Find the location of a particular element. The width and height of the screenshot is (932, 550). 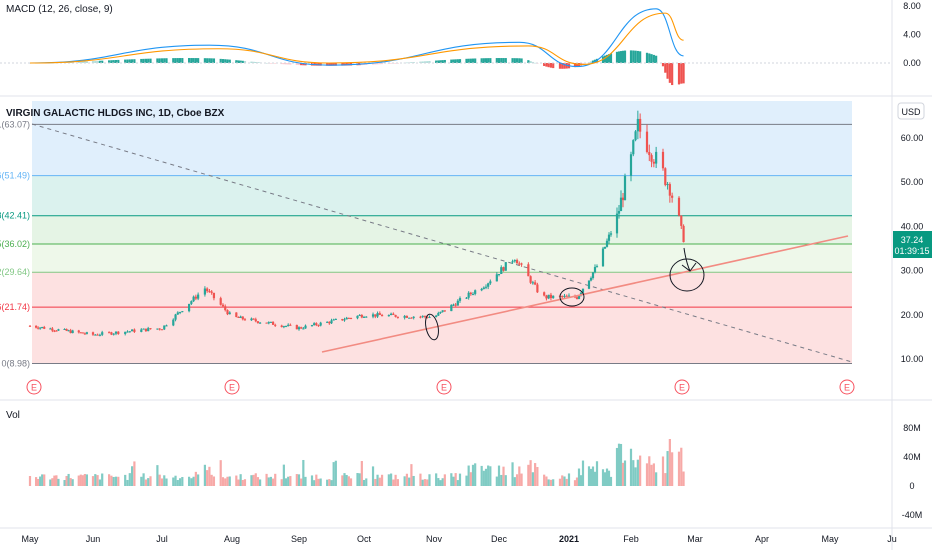

rising-trendline is located at coordinates (585, 294).